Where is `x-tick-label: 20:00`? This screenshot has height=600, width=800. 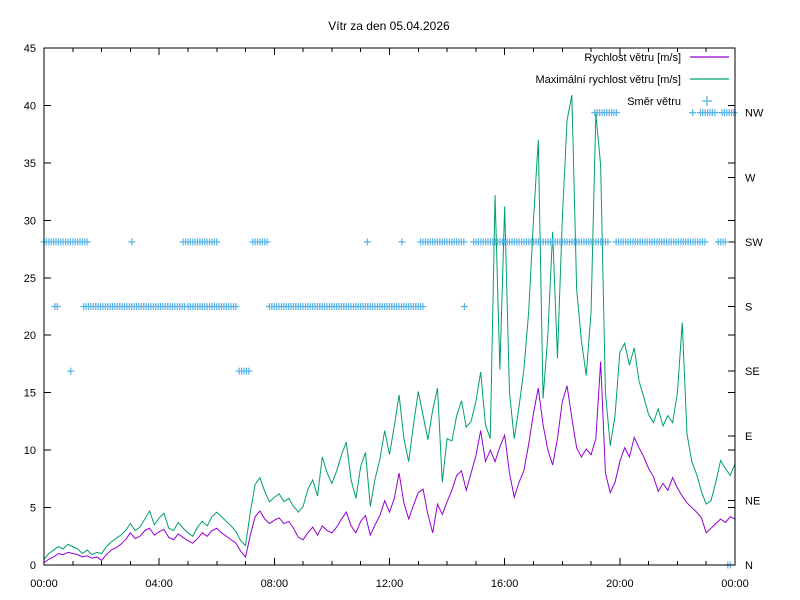
x-tick-label: 20:00 is located at coordinates (620, 584).